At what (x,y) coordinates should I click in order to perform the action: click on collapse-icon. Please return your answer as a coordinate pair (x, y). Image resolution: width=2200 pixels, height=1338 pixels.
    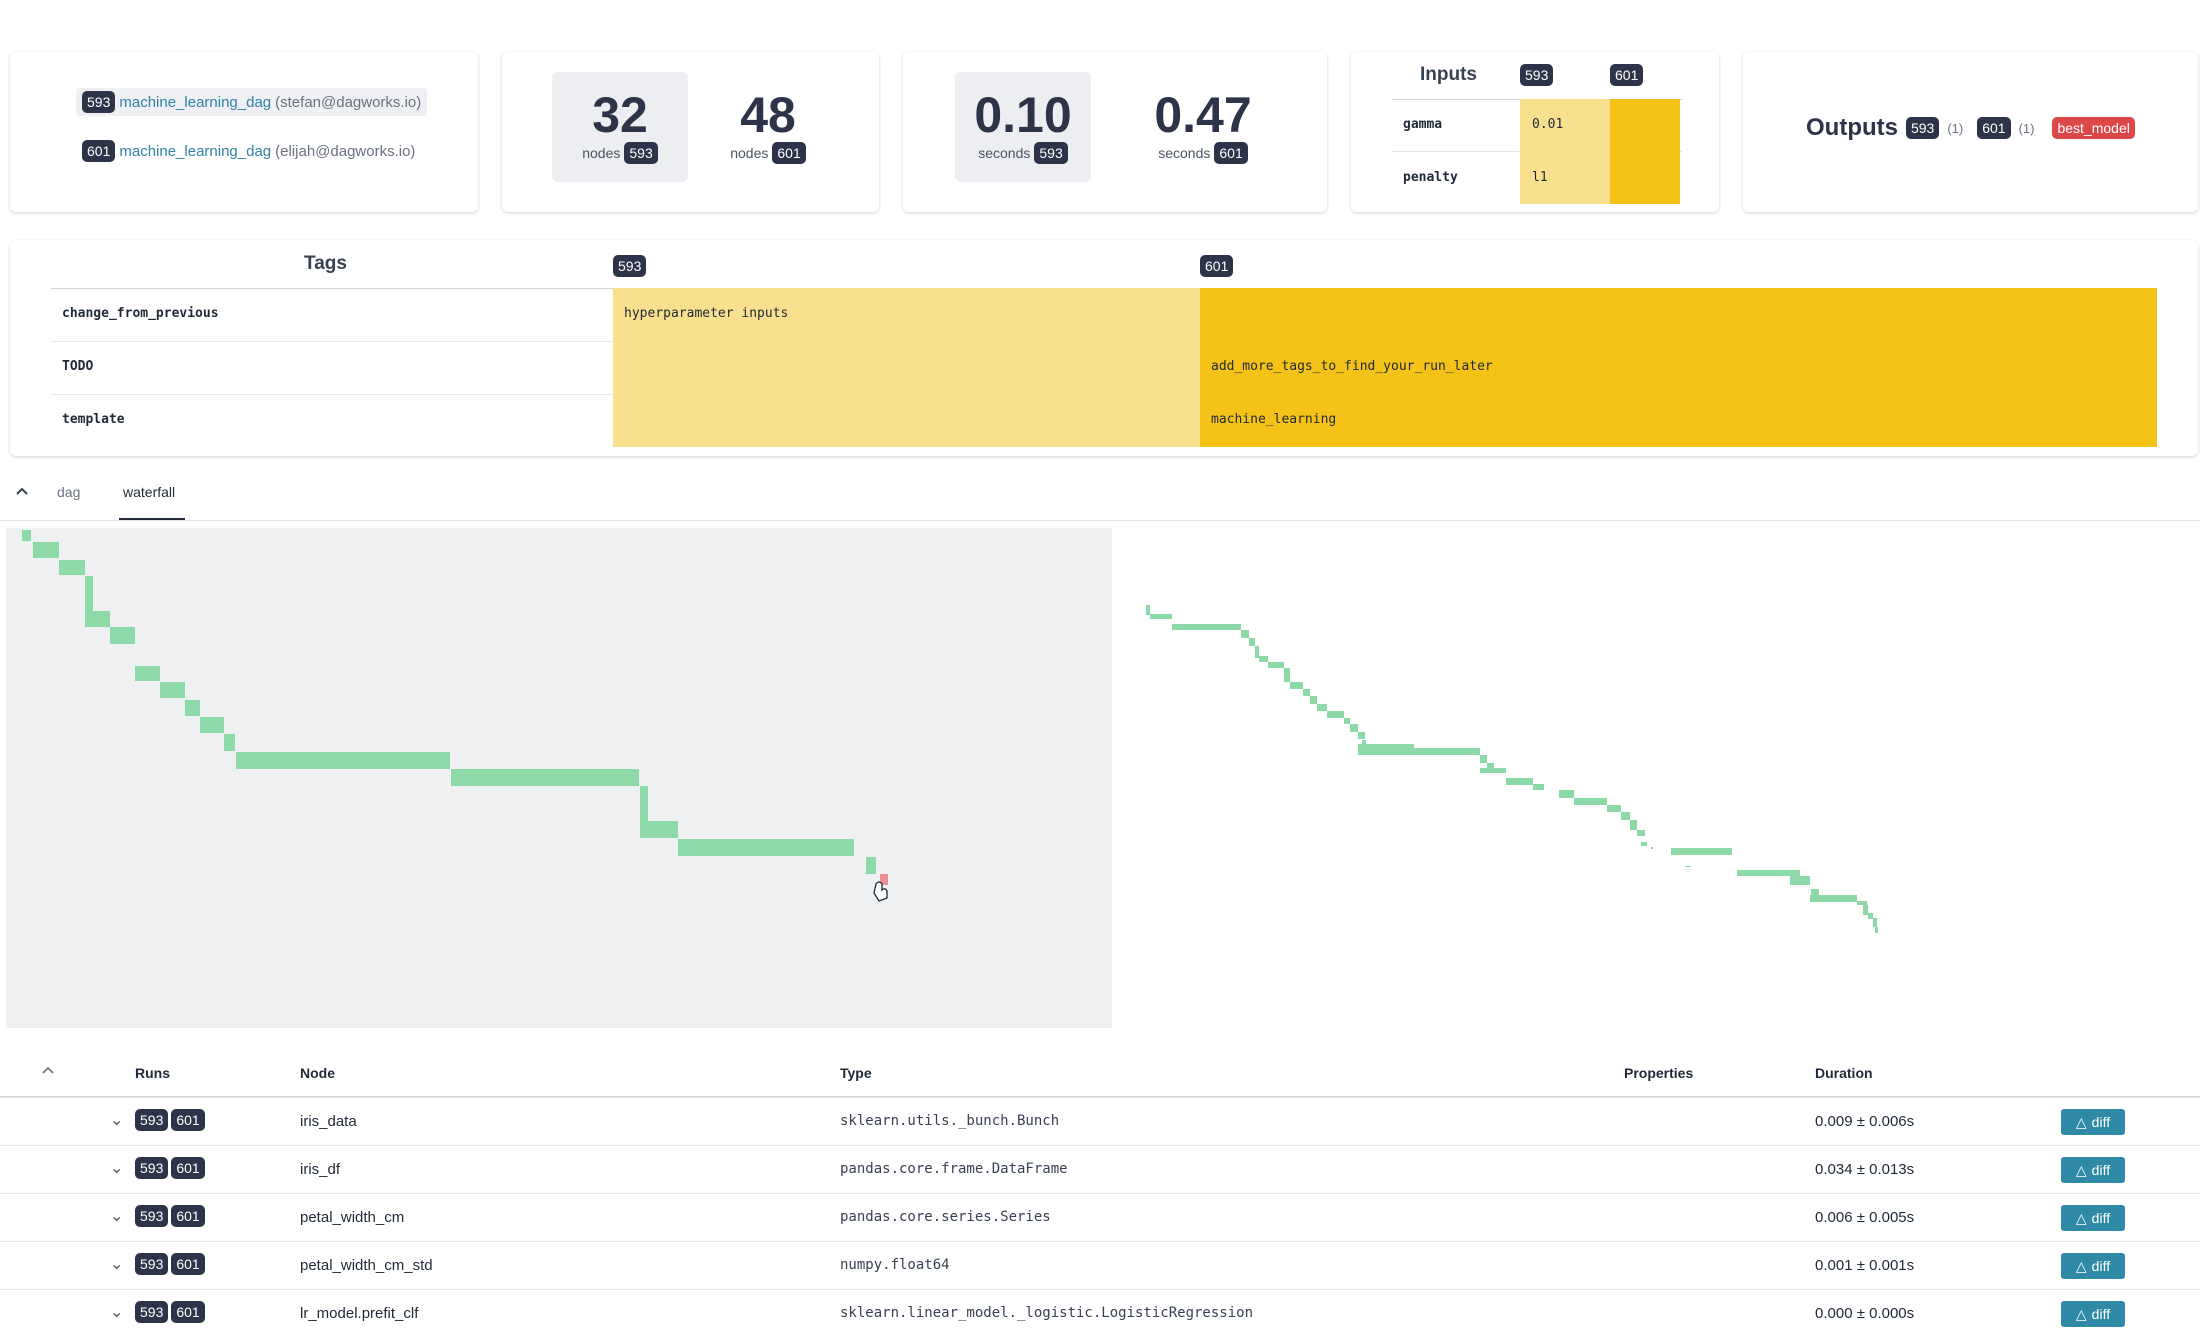
    Looking at the image, I should click on (22, 492).